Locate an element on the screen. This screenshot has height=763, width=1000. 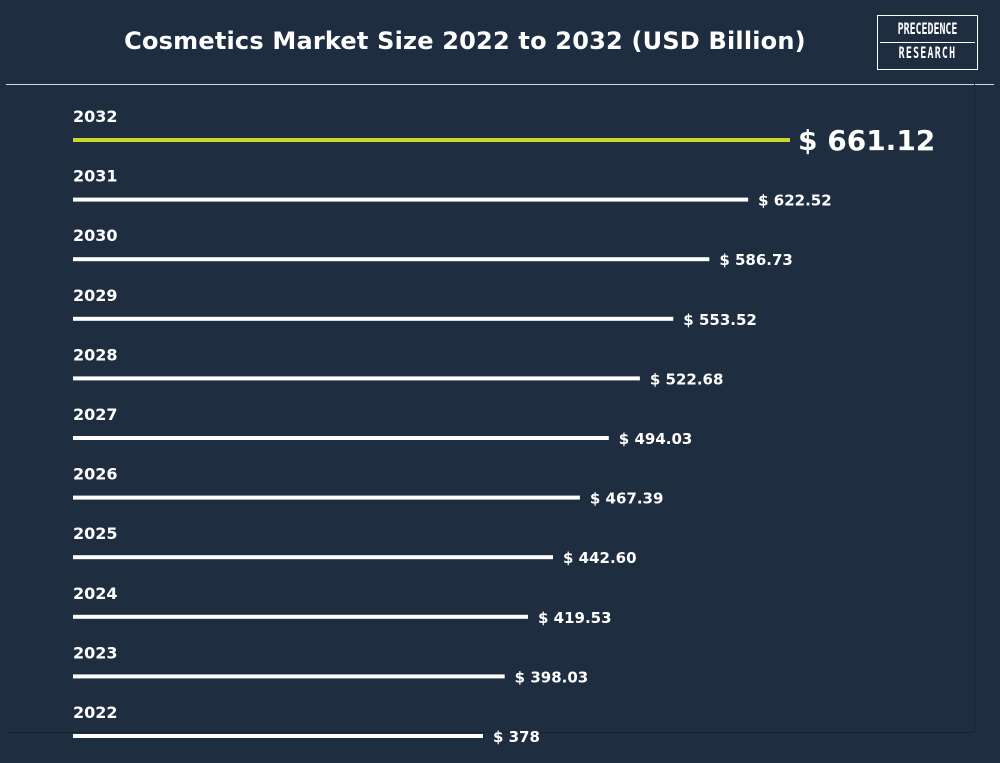
year-label-2024: 2024 is located at coordinates (95, 593).